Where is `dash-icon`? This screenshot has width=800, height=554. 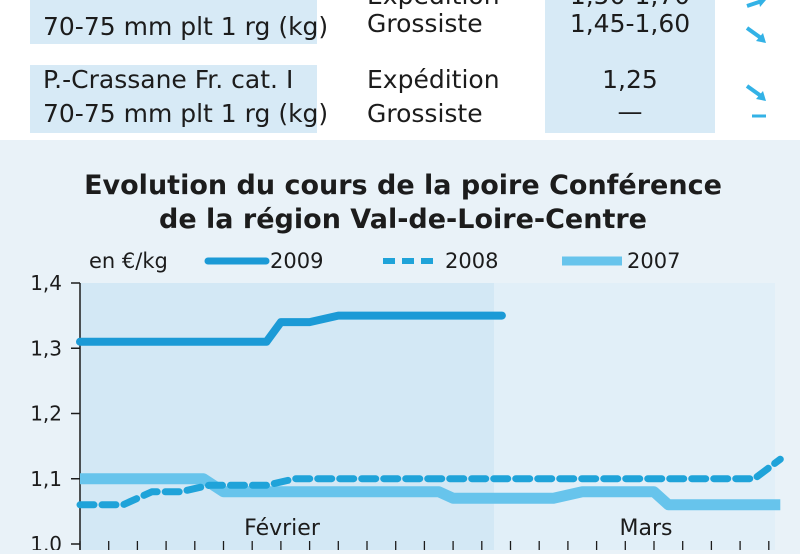
dash-icon is located at coordinates (759, 116).